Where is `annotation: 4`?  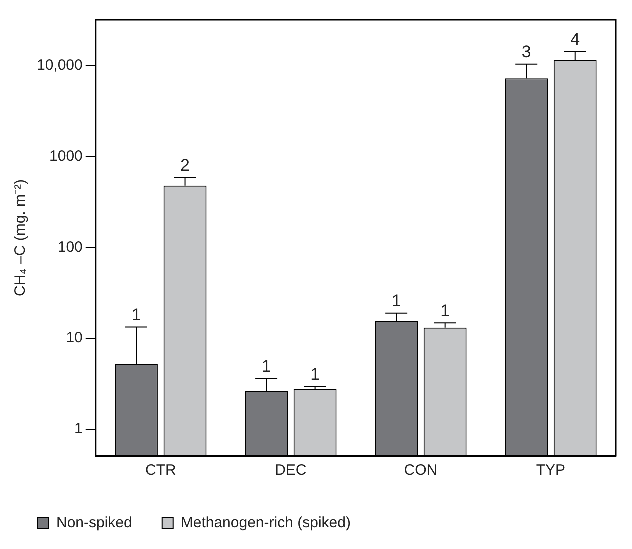
annotation: 4 is located at coordinates (575, 39).